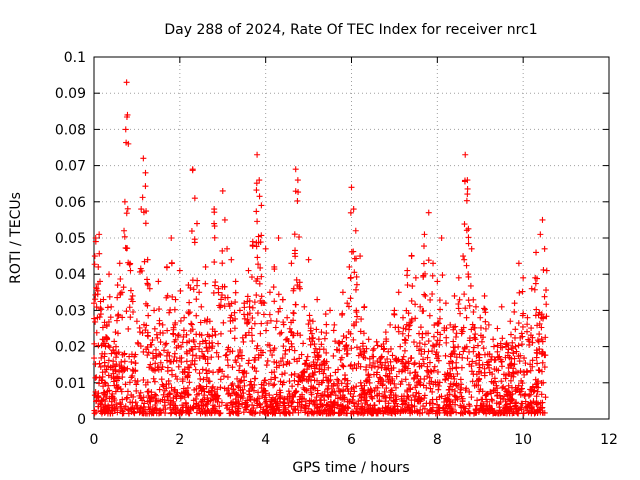 The width and height of the screenshot is (640, 480). Describe the element at coordinates (81, 420) in the screenshot. I see `y-tick-label: 0` at that location.